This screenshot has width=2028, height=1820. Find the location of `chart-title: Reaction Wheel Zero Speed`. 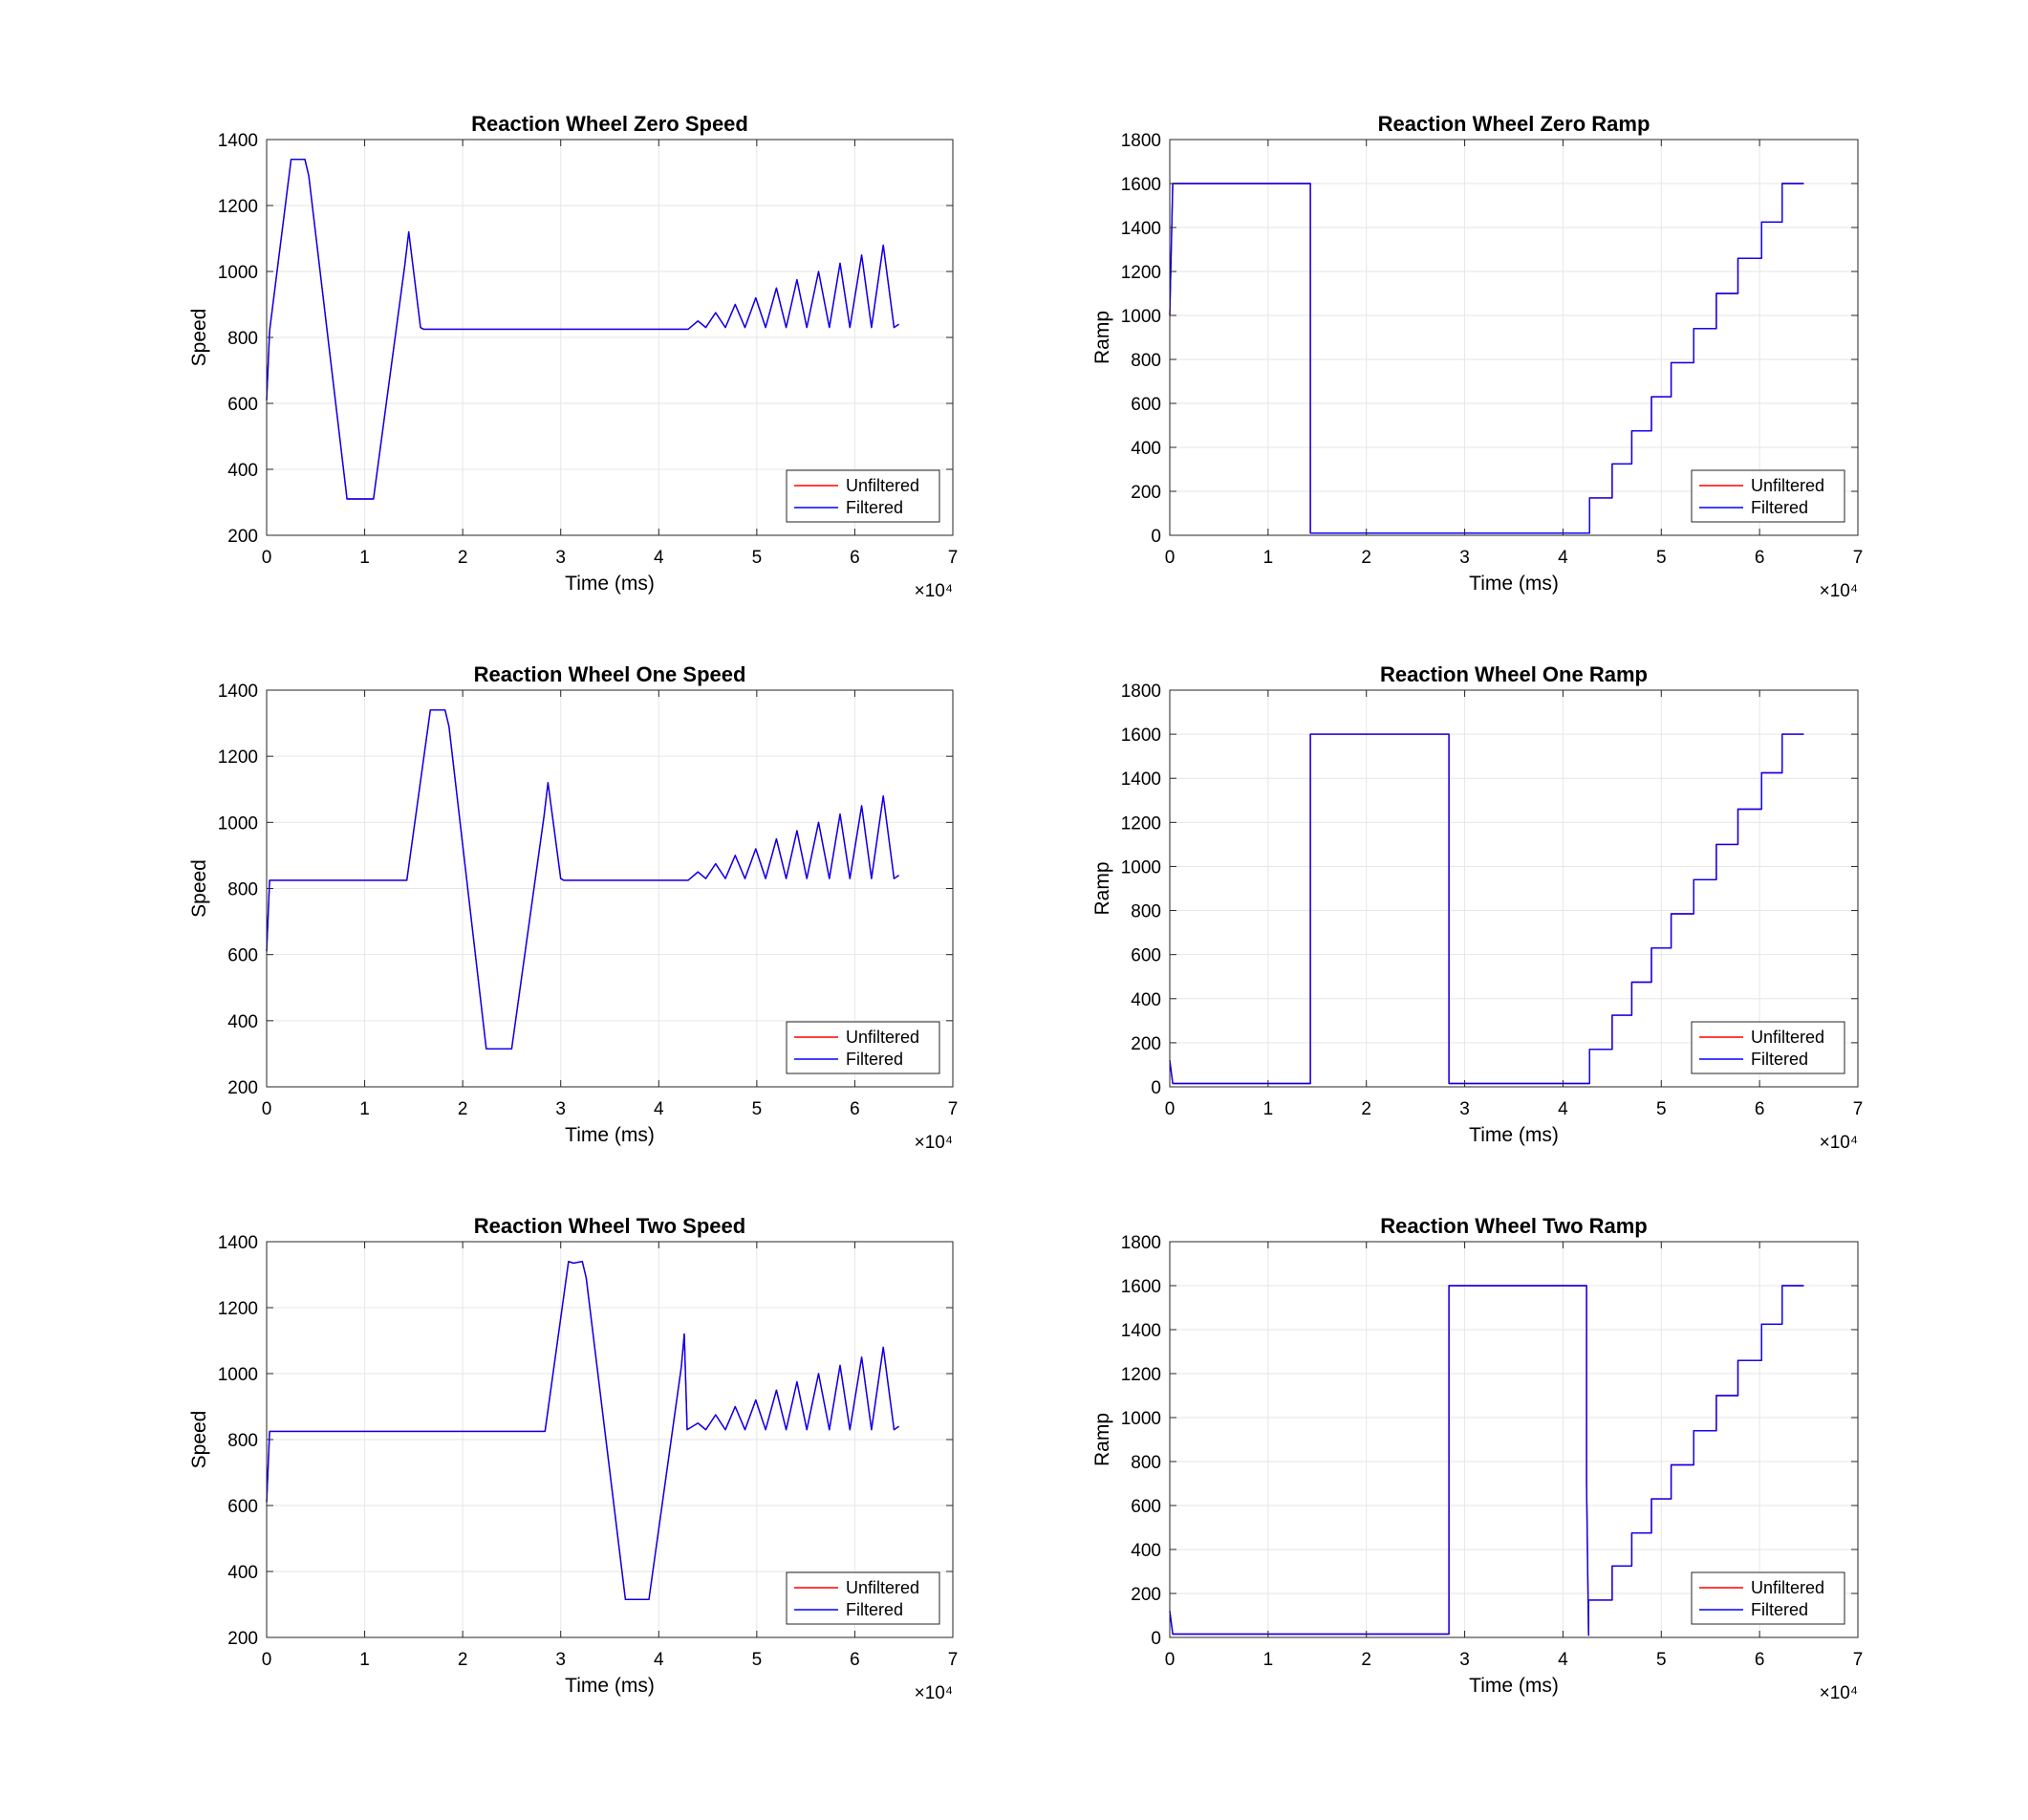

chart-title: Reaction Wheel Zero Speed is located at coordinates (609, 124).